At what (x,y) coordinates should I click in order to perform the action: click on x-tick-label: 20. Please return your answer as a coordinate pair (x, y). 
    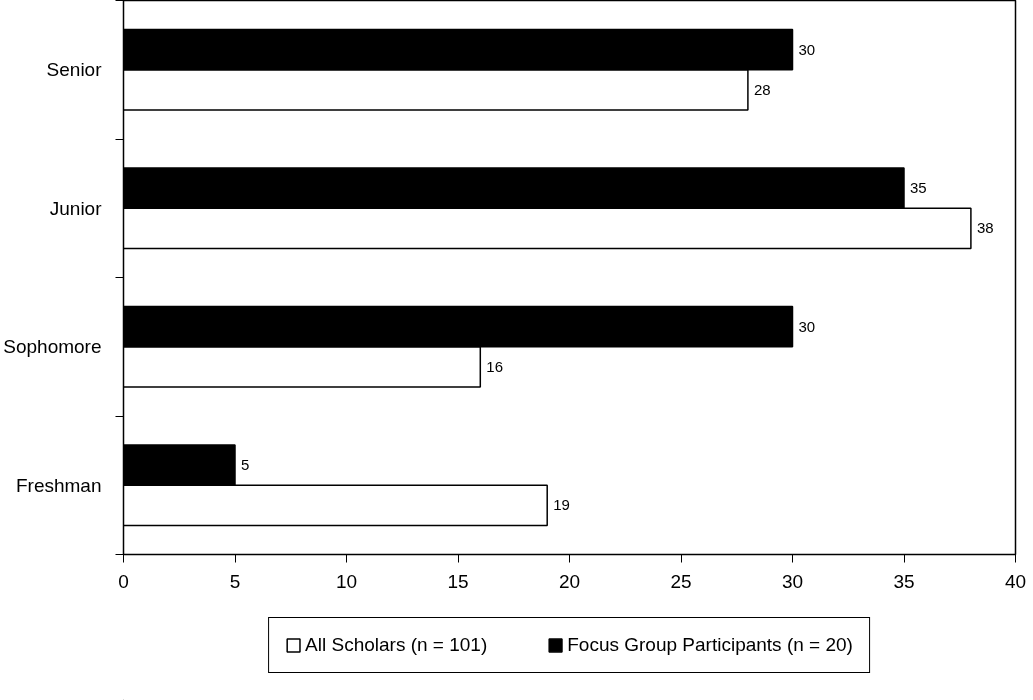
    Looking at the image, I should click on (569, 581).